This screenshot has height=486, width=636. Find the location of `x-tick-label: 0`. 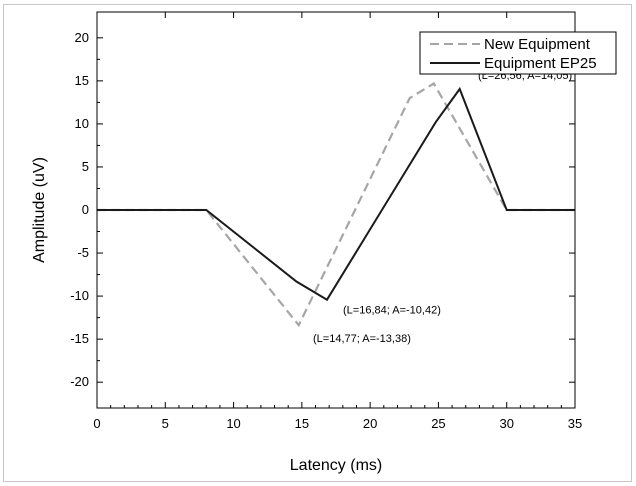

x-tick-label: 0 is located at coordinates (96, 423).